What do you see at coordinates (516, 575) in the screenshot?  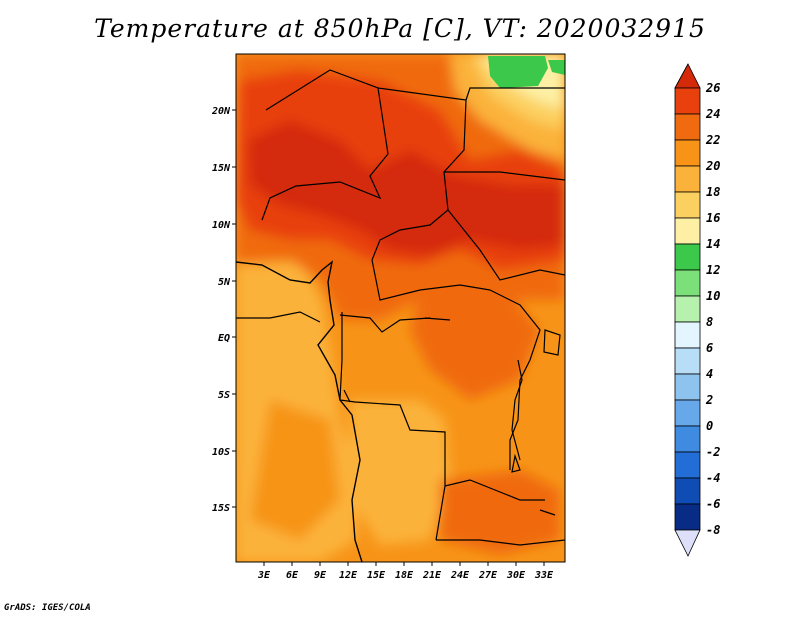 I see `lon-label: 30E` at bounding box center [516, 575].